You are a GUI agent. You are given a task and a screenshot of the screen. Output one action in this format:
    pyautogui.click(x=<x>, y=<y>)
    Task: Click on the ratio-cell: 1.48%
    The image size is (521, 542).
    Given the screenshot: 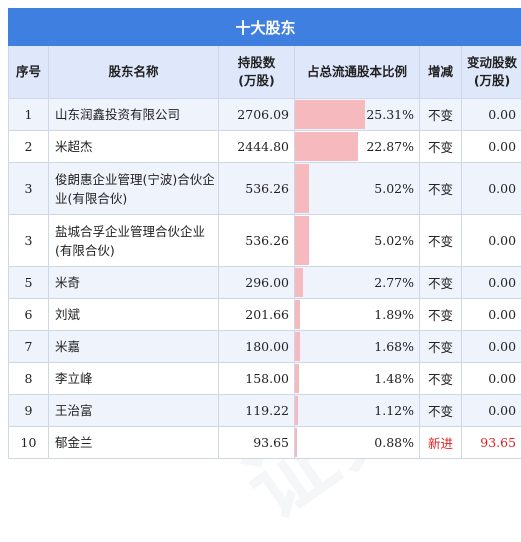 What is the action you would take?
    pyautogui.click(x=357, y=379)
    